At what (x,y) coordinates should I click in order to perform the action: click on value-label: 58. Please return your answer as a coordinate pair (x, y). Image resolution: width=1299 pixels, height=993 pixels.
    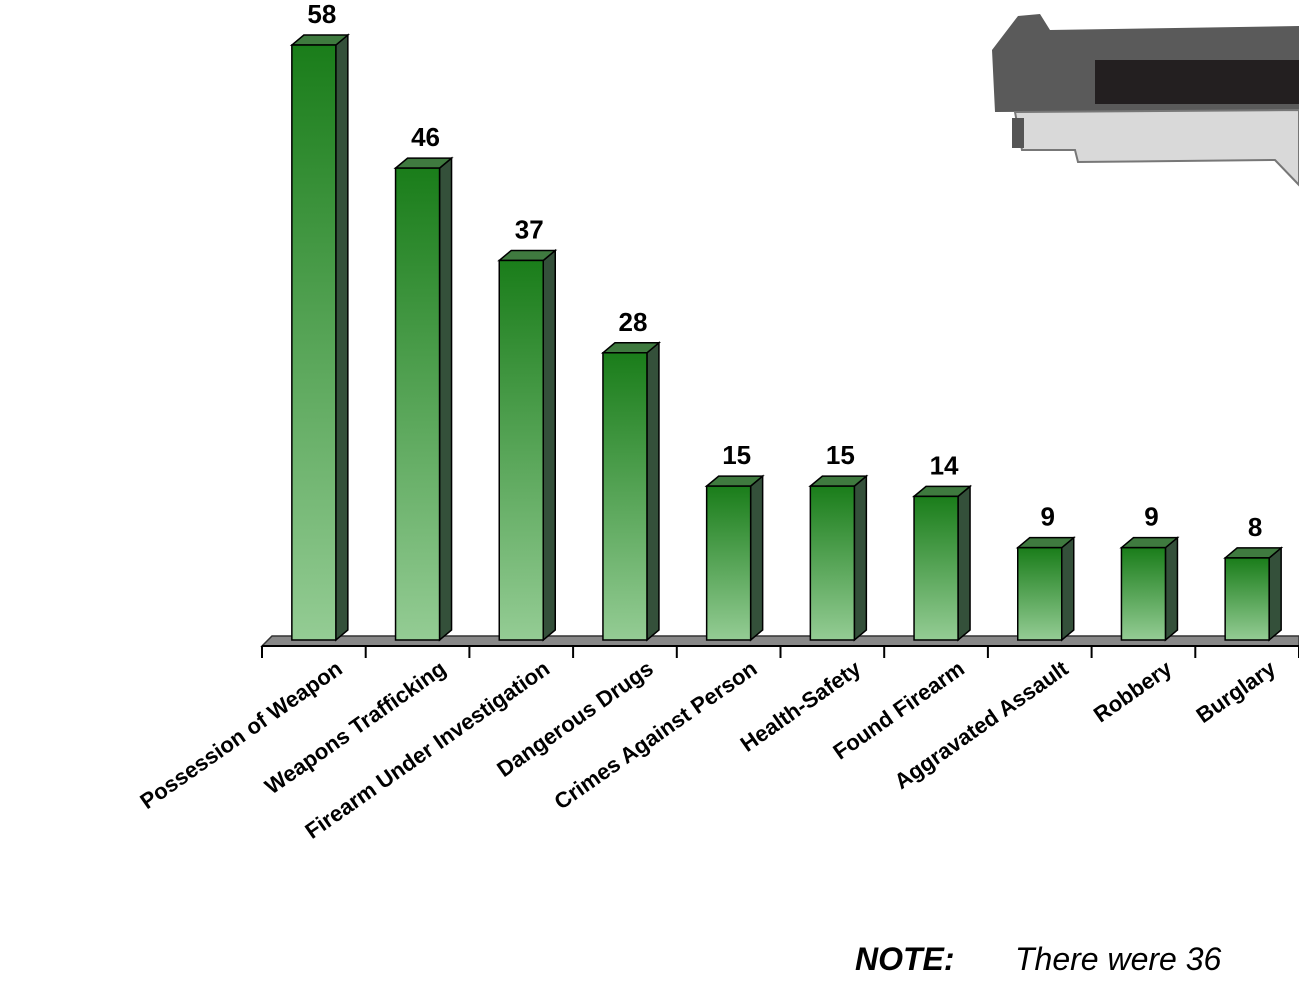
    Looking at the image, I should click on (321, 14).